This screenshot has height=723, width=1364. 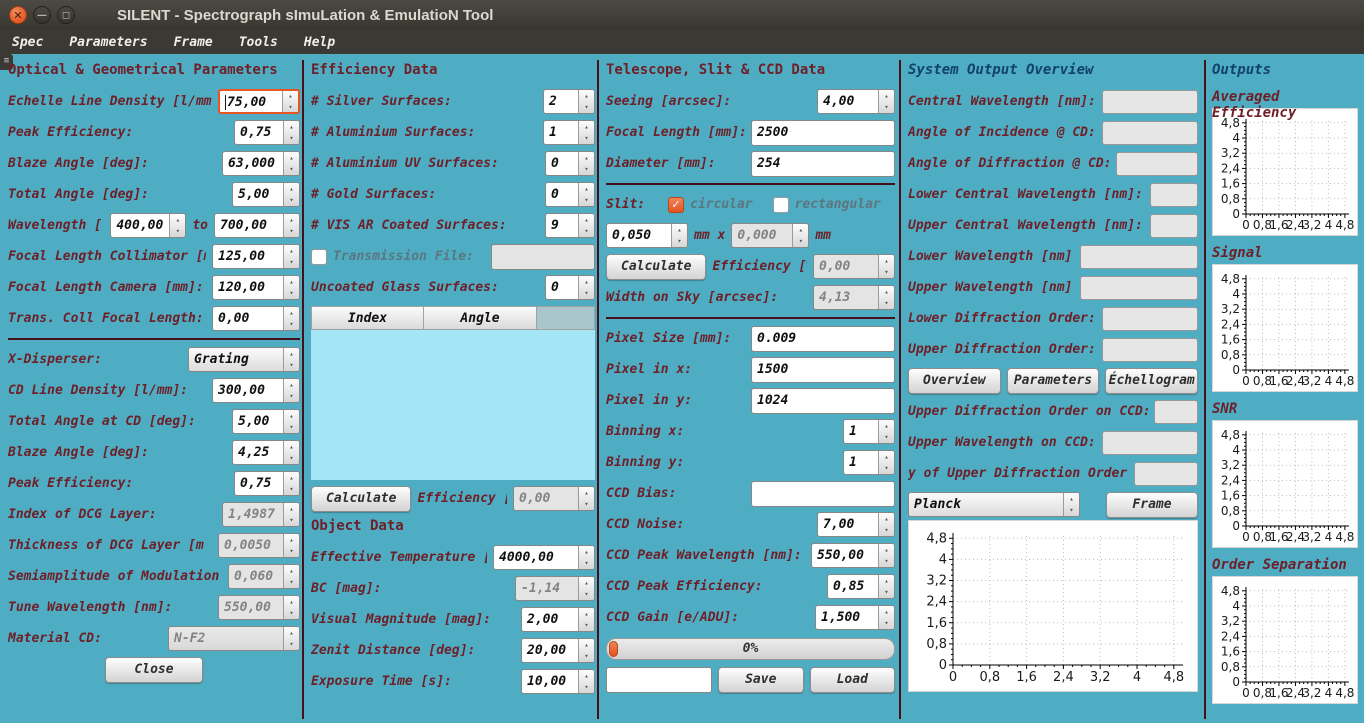 What do you see at coordinates (367, 318) in the screenshot?
I see `table-header-index: Index` at bounding box center [367, 318].